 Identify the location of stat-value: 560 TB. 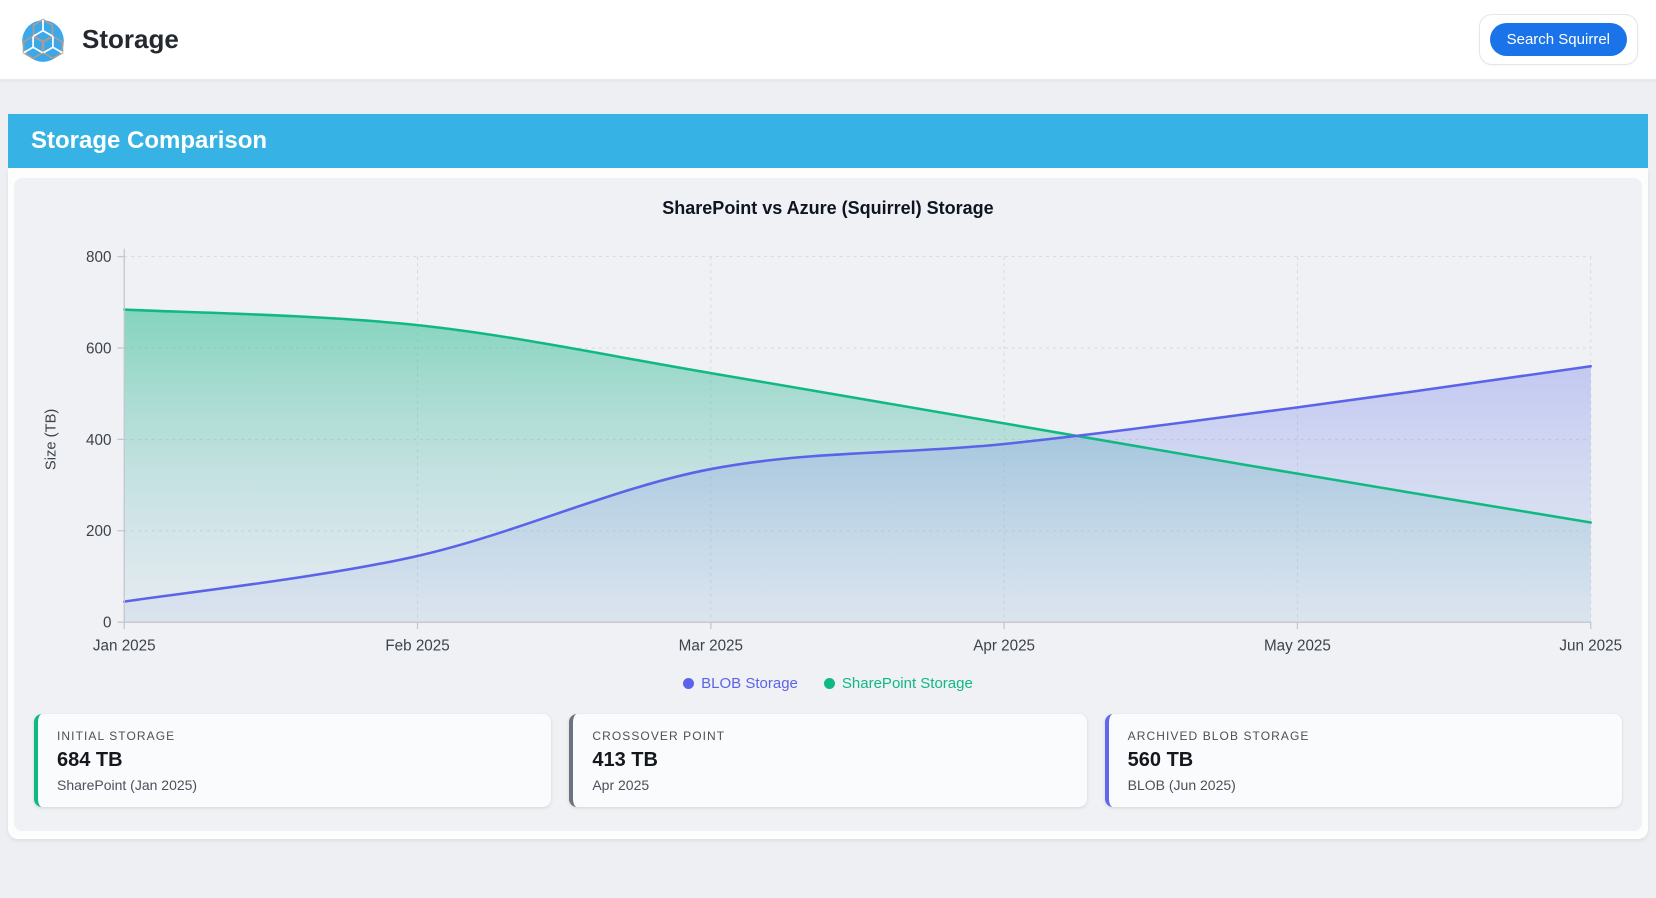
(1160, 760).